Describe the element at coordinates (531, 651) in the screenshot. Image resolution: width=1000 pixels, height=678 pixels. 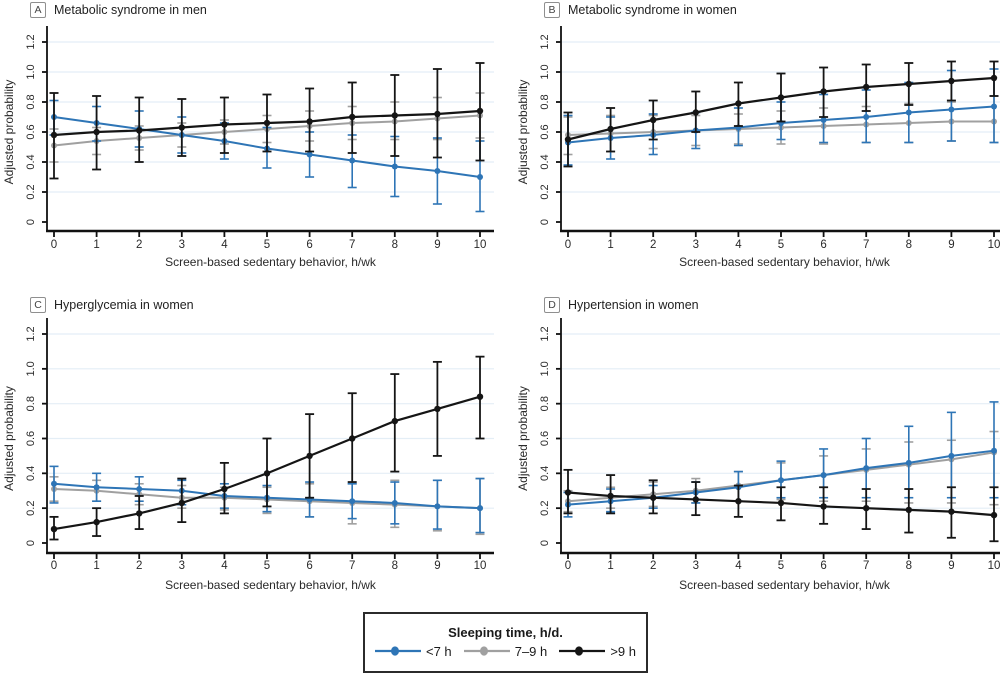
I see `legend-label-7to9h: 7–9 h` at that location.